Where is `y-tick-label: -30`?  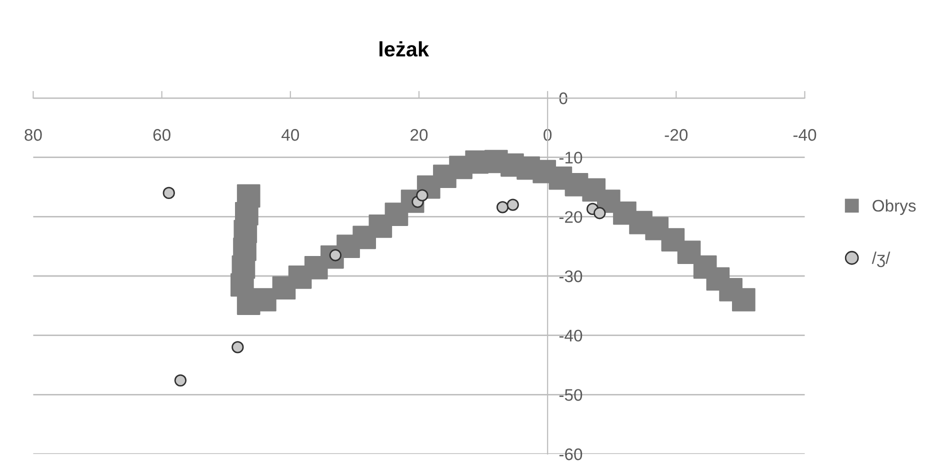 y-tick-label: -30 is located at coordinates (570, 276).